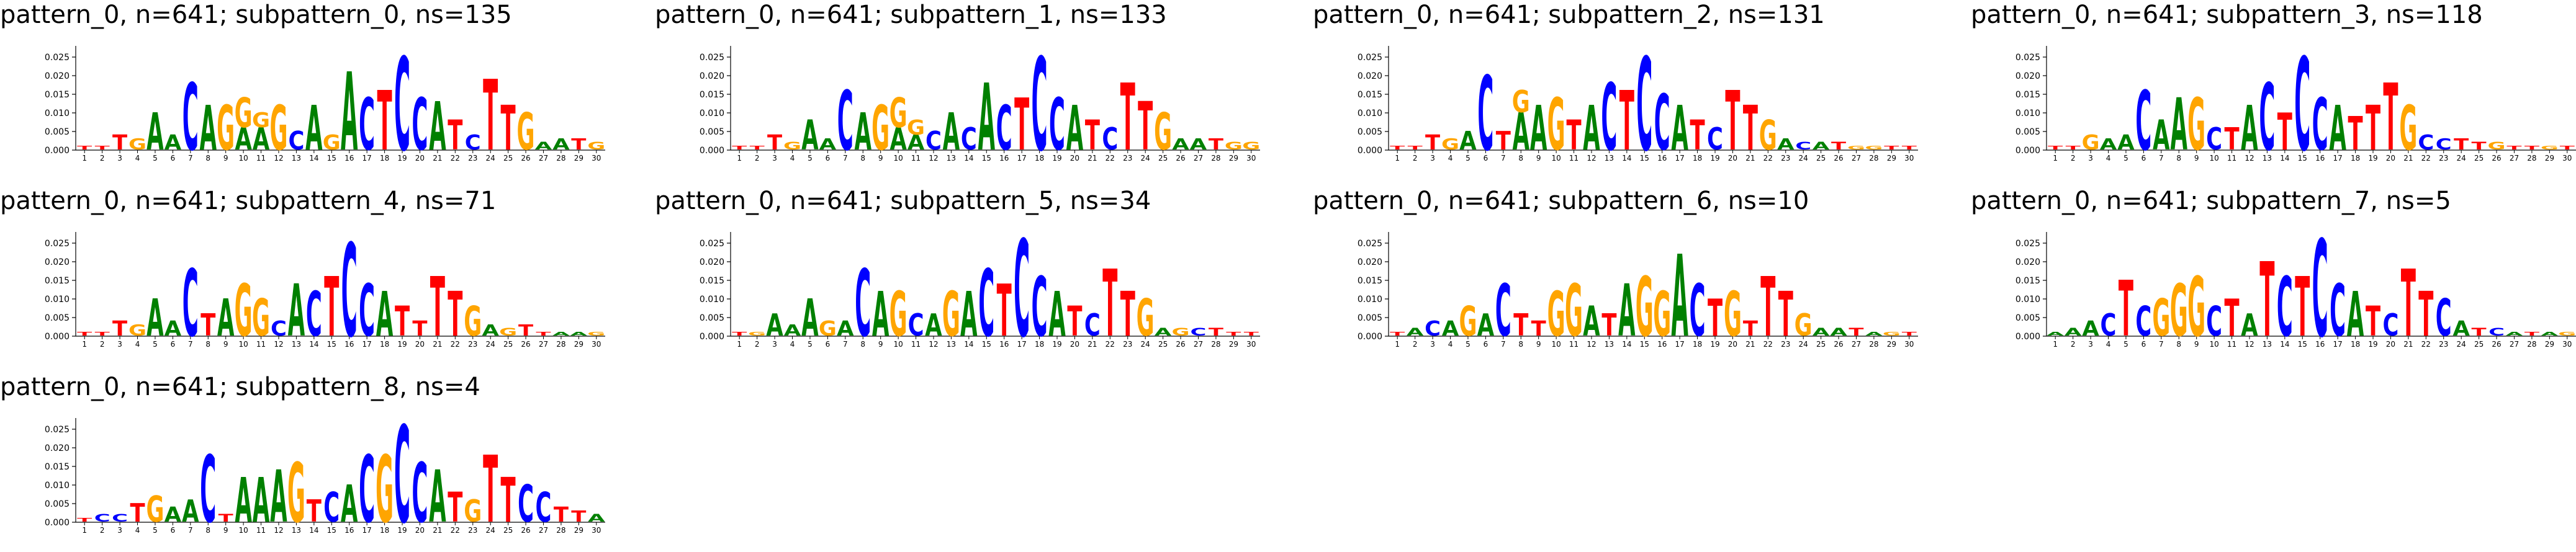 This screenshot has width=2576, height=552. I want to click on x-tick-label: 10, so click(1555, 157).